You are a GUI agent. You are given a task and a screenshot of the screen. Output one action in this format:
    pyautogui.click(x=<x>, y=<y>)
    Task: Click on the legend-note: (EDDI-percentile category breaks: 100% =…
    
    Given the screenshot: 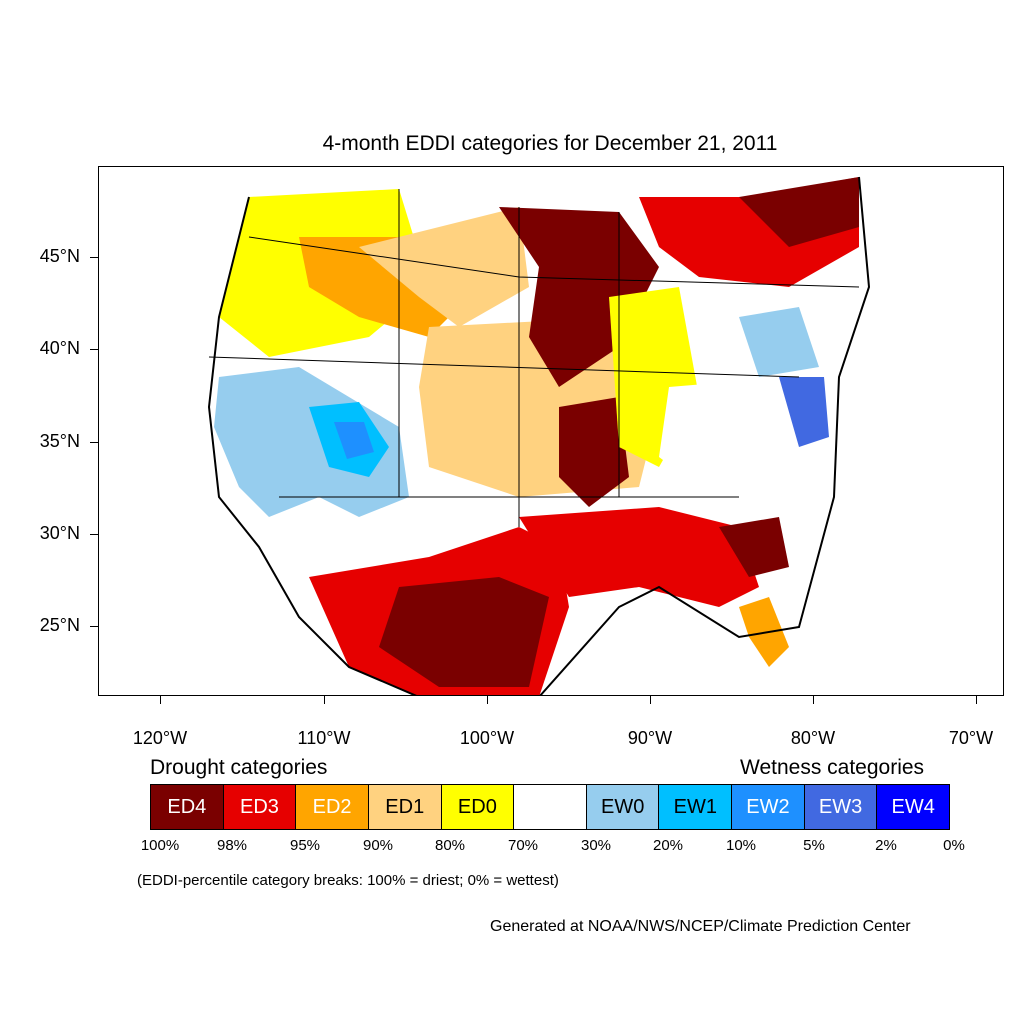 What is the action you would take?
    pyautogui.click(x=348, y=880)
    